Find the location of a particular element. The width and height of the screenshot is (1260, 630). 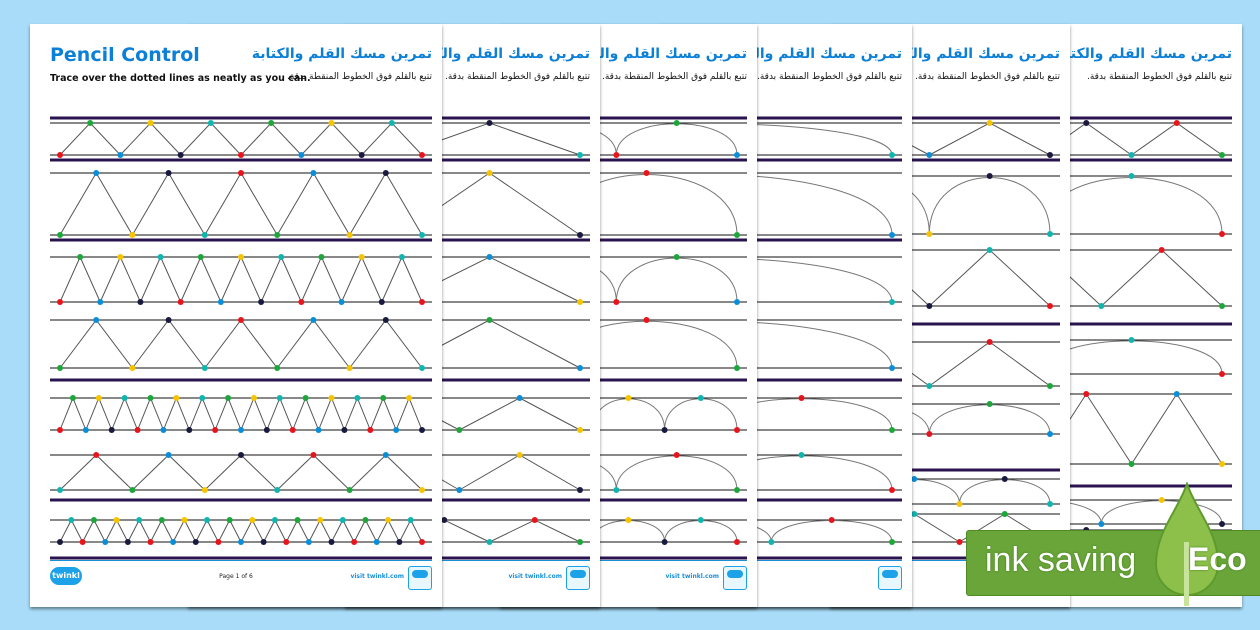

page-title: Pencil Control is located at coordinates (125, 55).